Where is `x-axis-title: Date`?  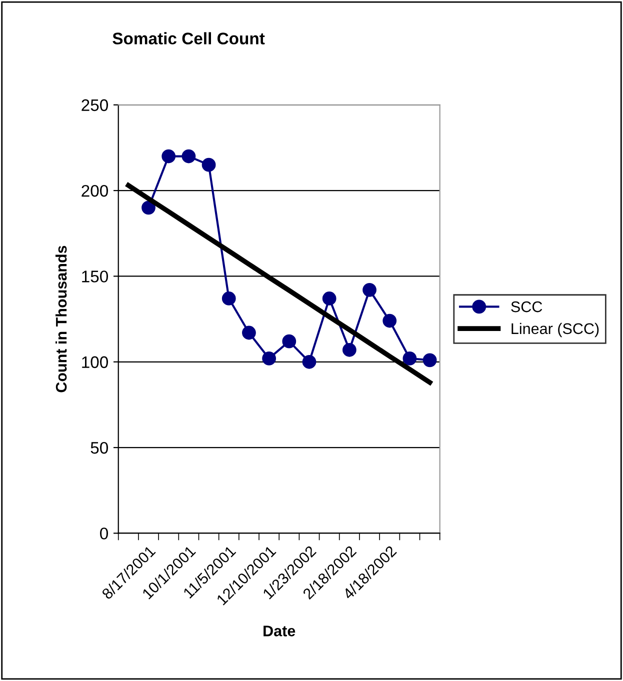
x-axis-title: Date is located at coordinates (280, 631).